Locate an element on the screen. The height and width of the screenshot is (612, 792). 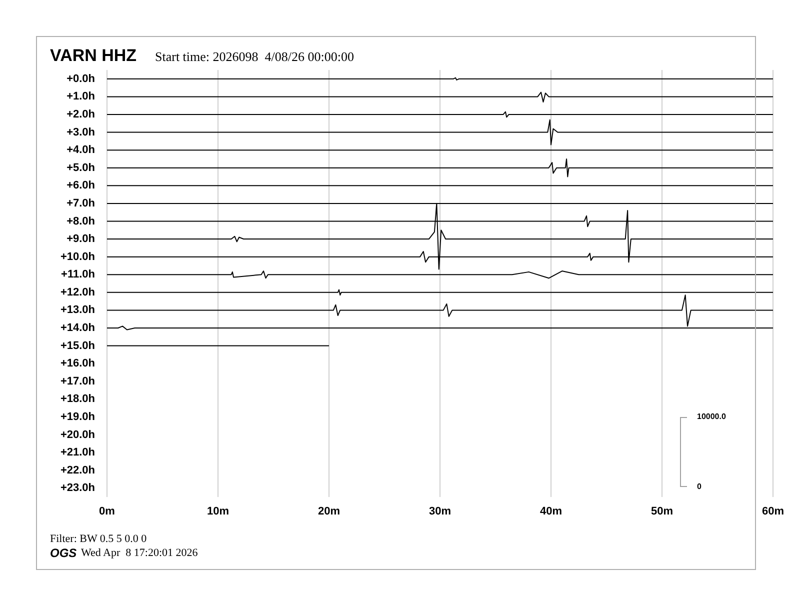
y-tick-label: +10.0h is located at coordinates (78, 256).